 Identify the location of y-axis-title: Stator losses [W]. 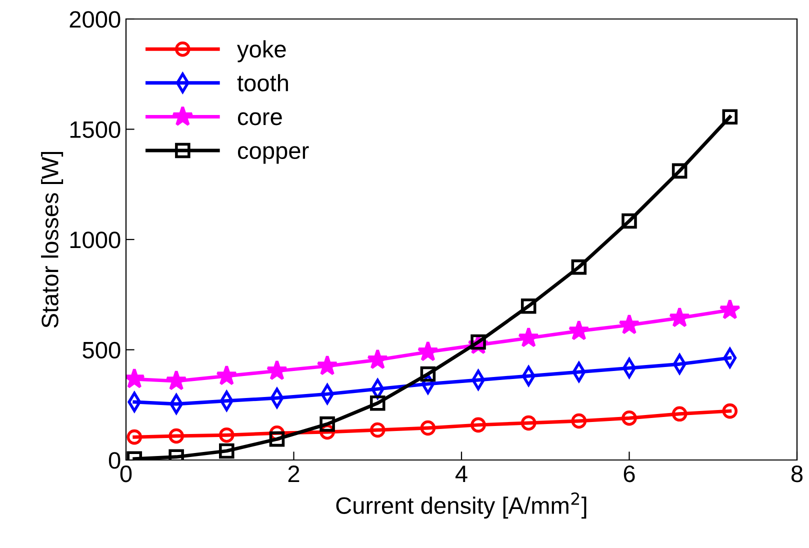
(52, 240).